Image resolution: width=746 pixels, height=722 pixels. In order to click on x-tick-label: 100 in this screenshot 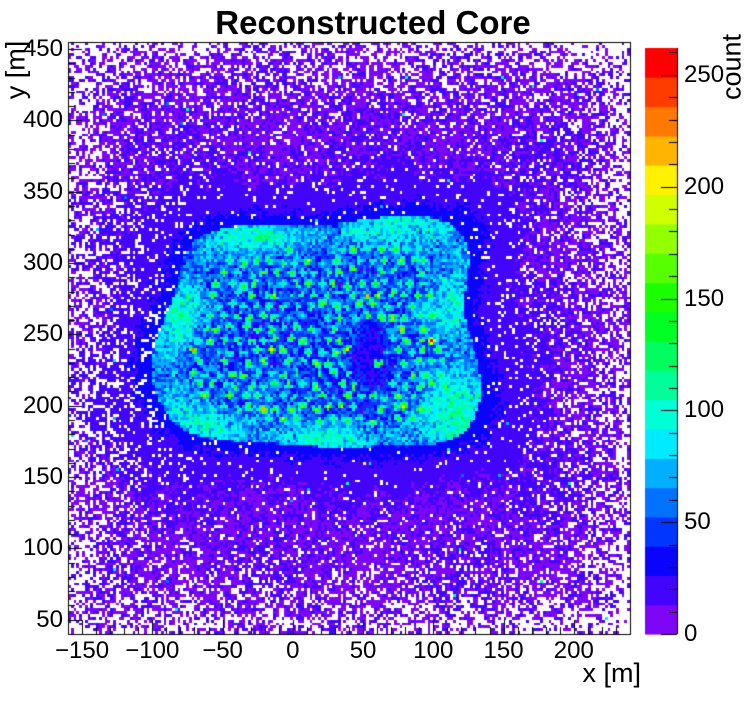, I will do `click(433, 650)`.